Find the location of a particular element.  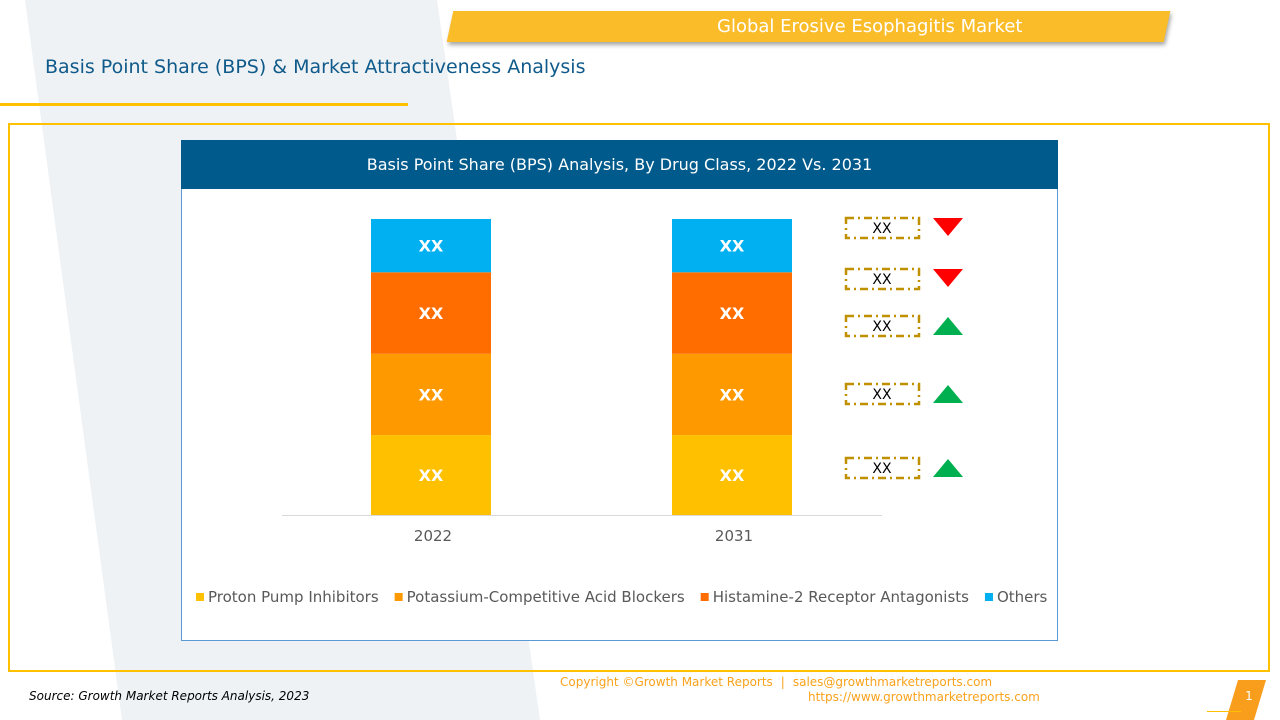

subtitle-underline is located at coordinates (204, 104).